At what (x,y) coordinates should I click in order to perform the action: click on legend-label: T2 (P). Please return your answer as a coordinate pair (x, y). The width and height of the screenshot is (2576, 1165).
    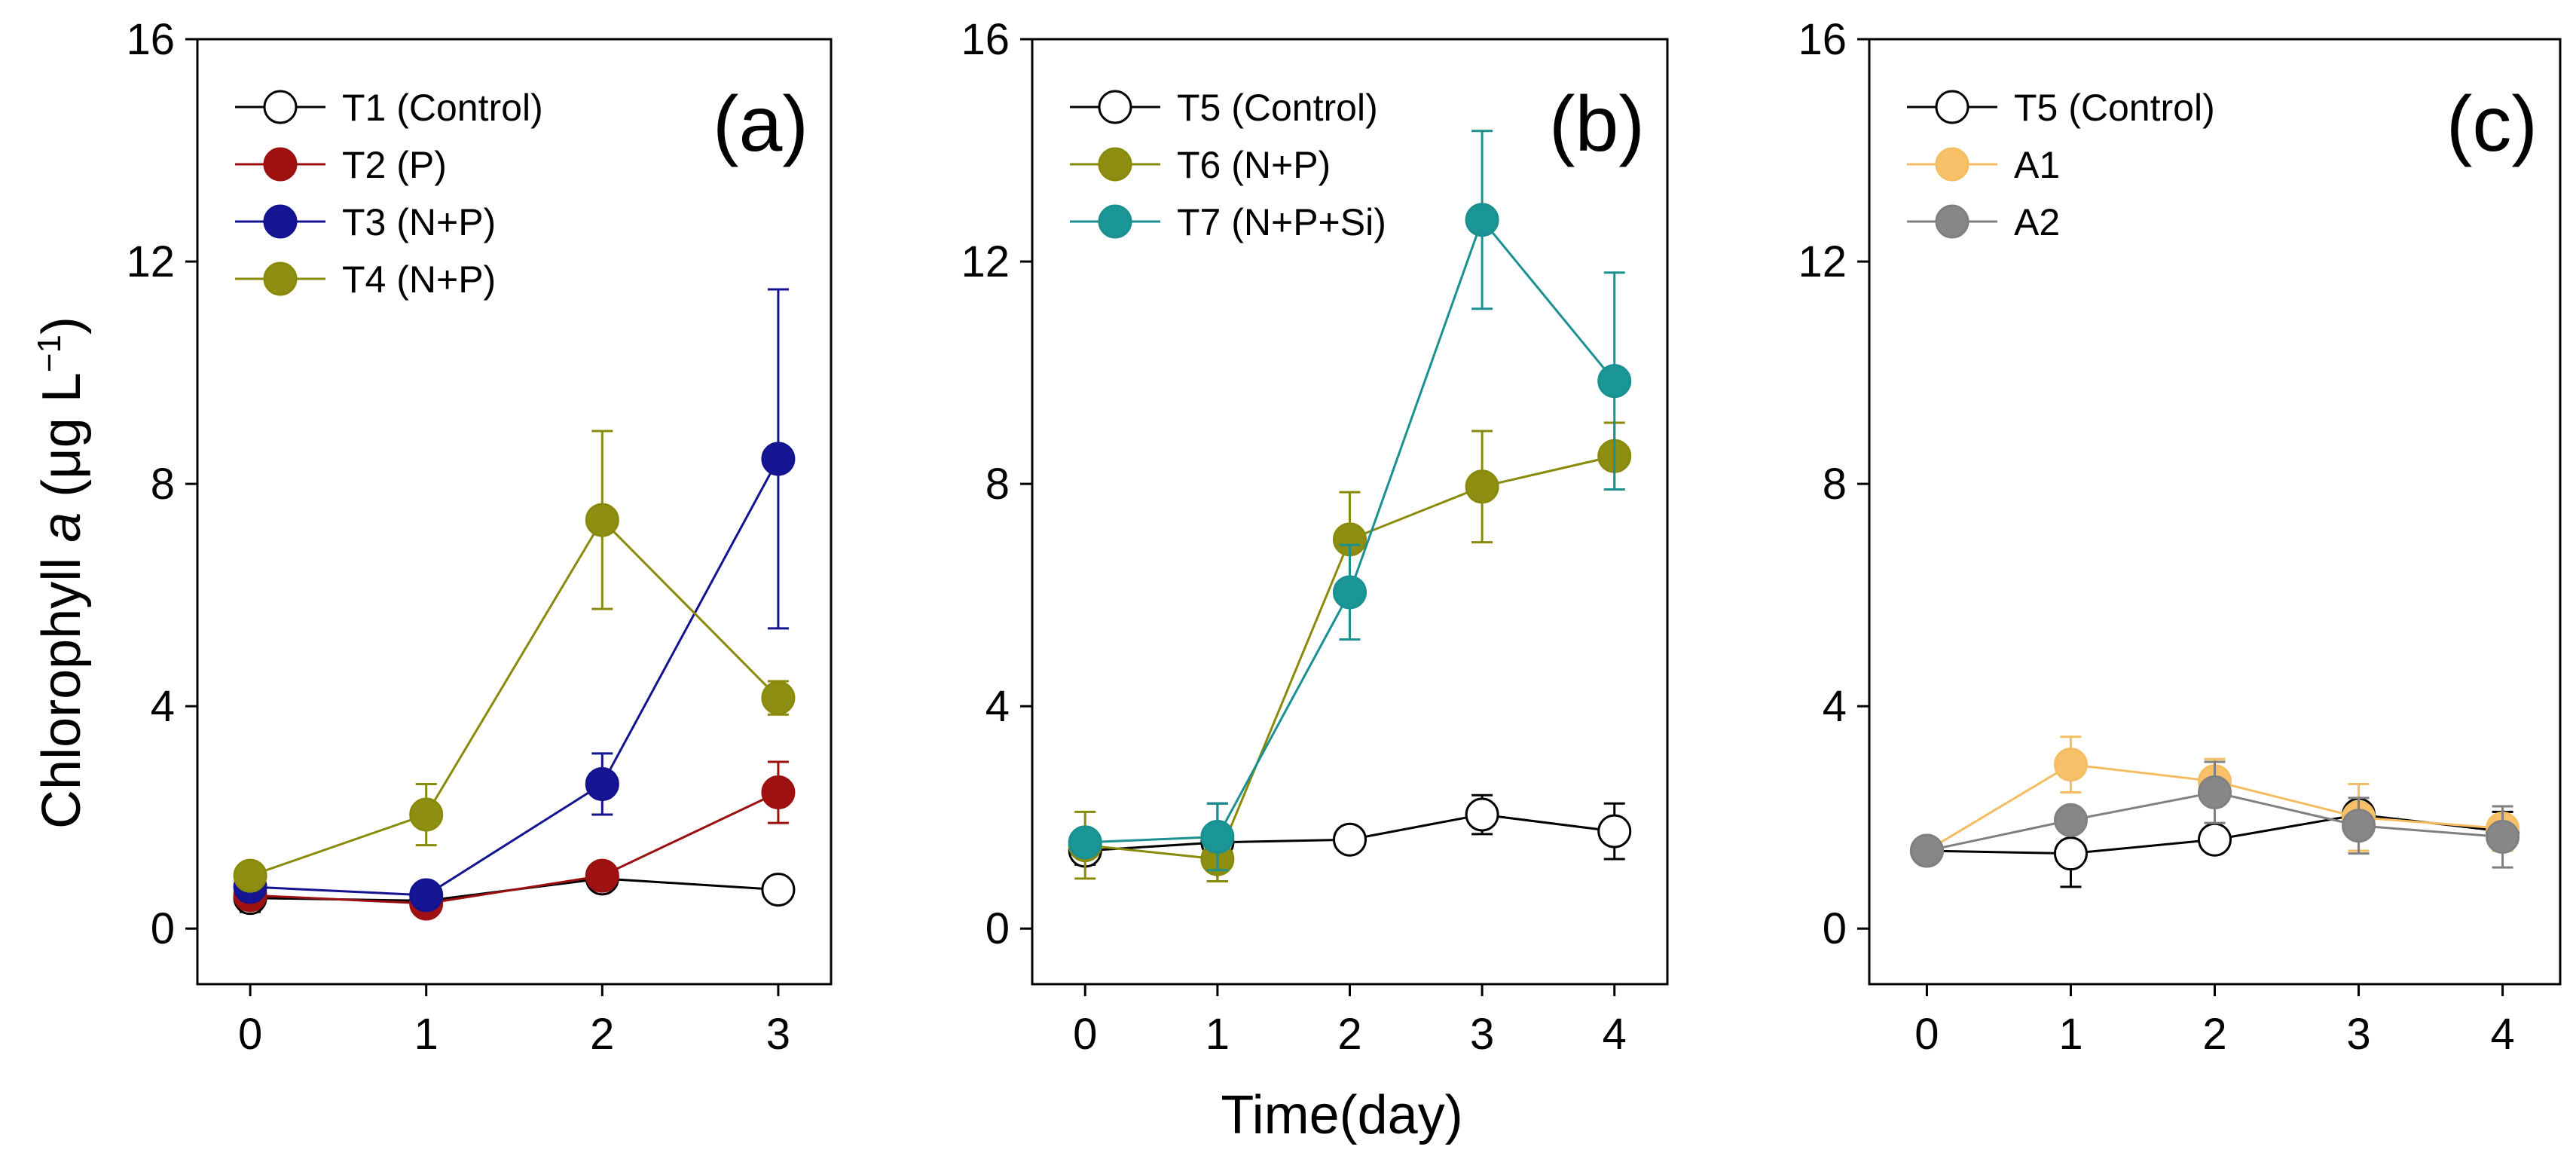
    Looking at the image, I should click on (394, 165).